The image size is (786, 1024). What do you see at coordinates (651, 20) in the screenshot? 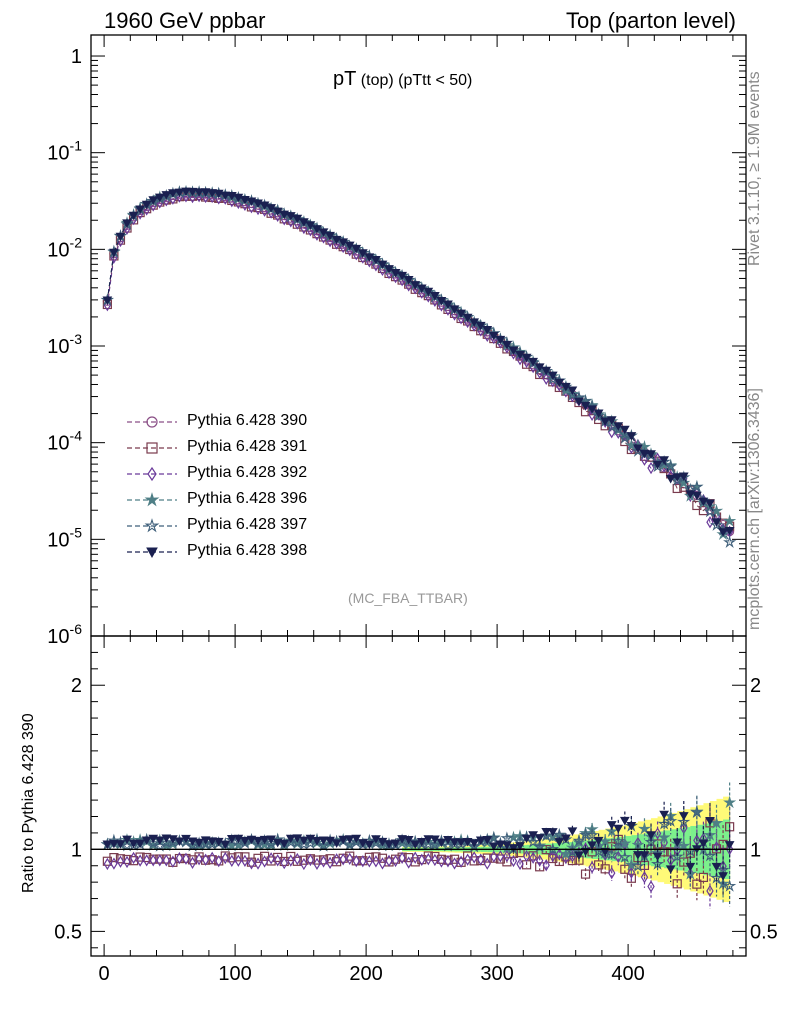
I see `header-right: Top (parton level)` at bounding box center [651, 20].